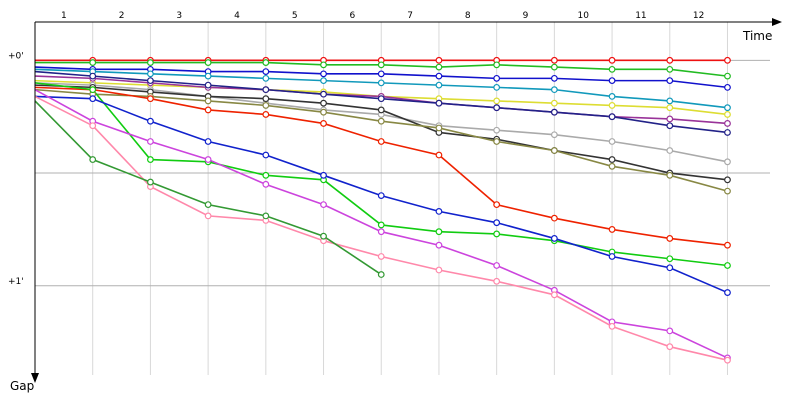  Describe the element at coordinates (16, 282) in the screenshot. I see `y-tick-label: +1'` at that location.